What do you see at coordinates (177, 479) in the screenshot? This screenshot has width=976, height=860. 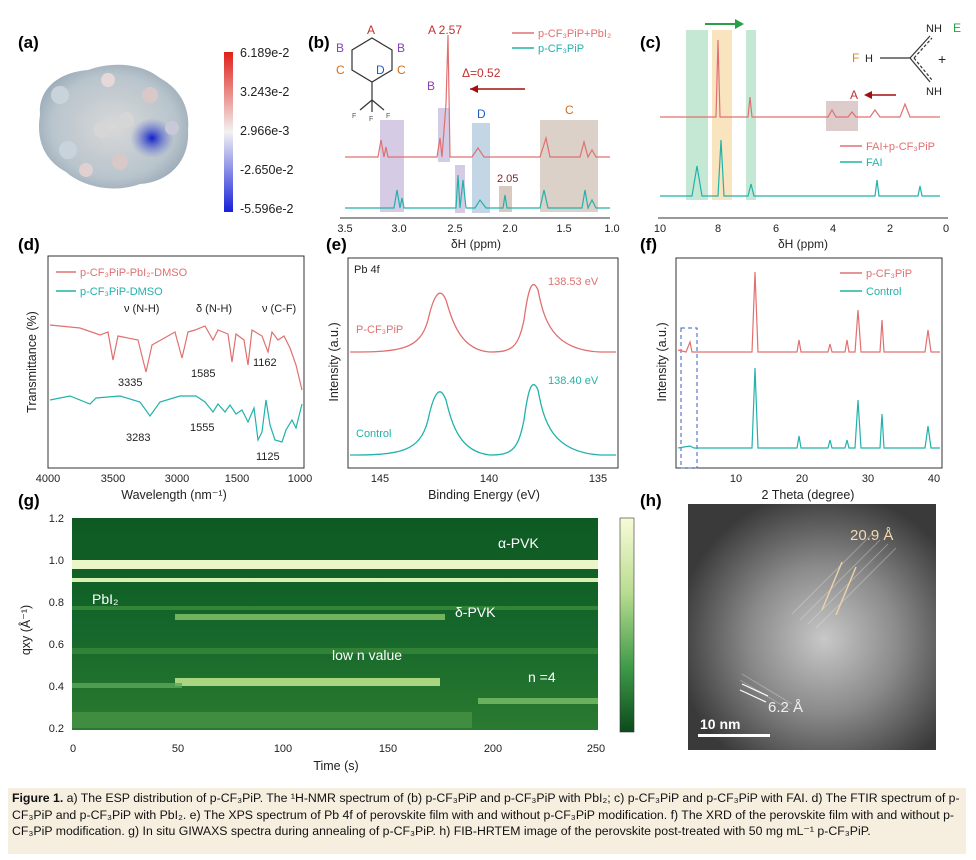 I see `d-xtick: 3000` at bounding box center [177, 479].